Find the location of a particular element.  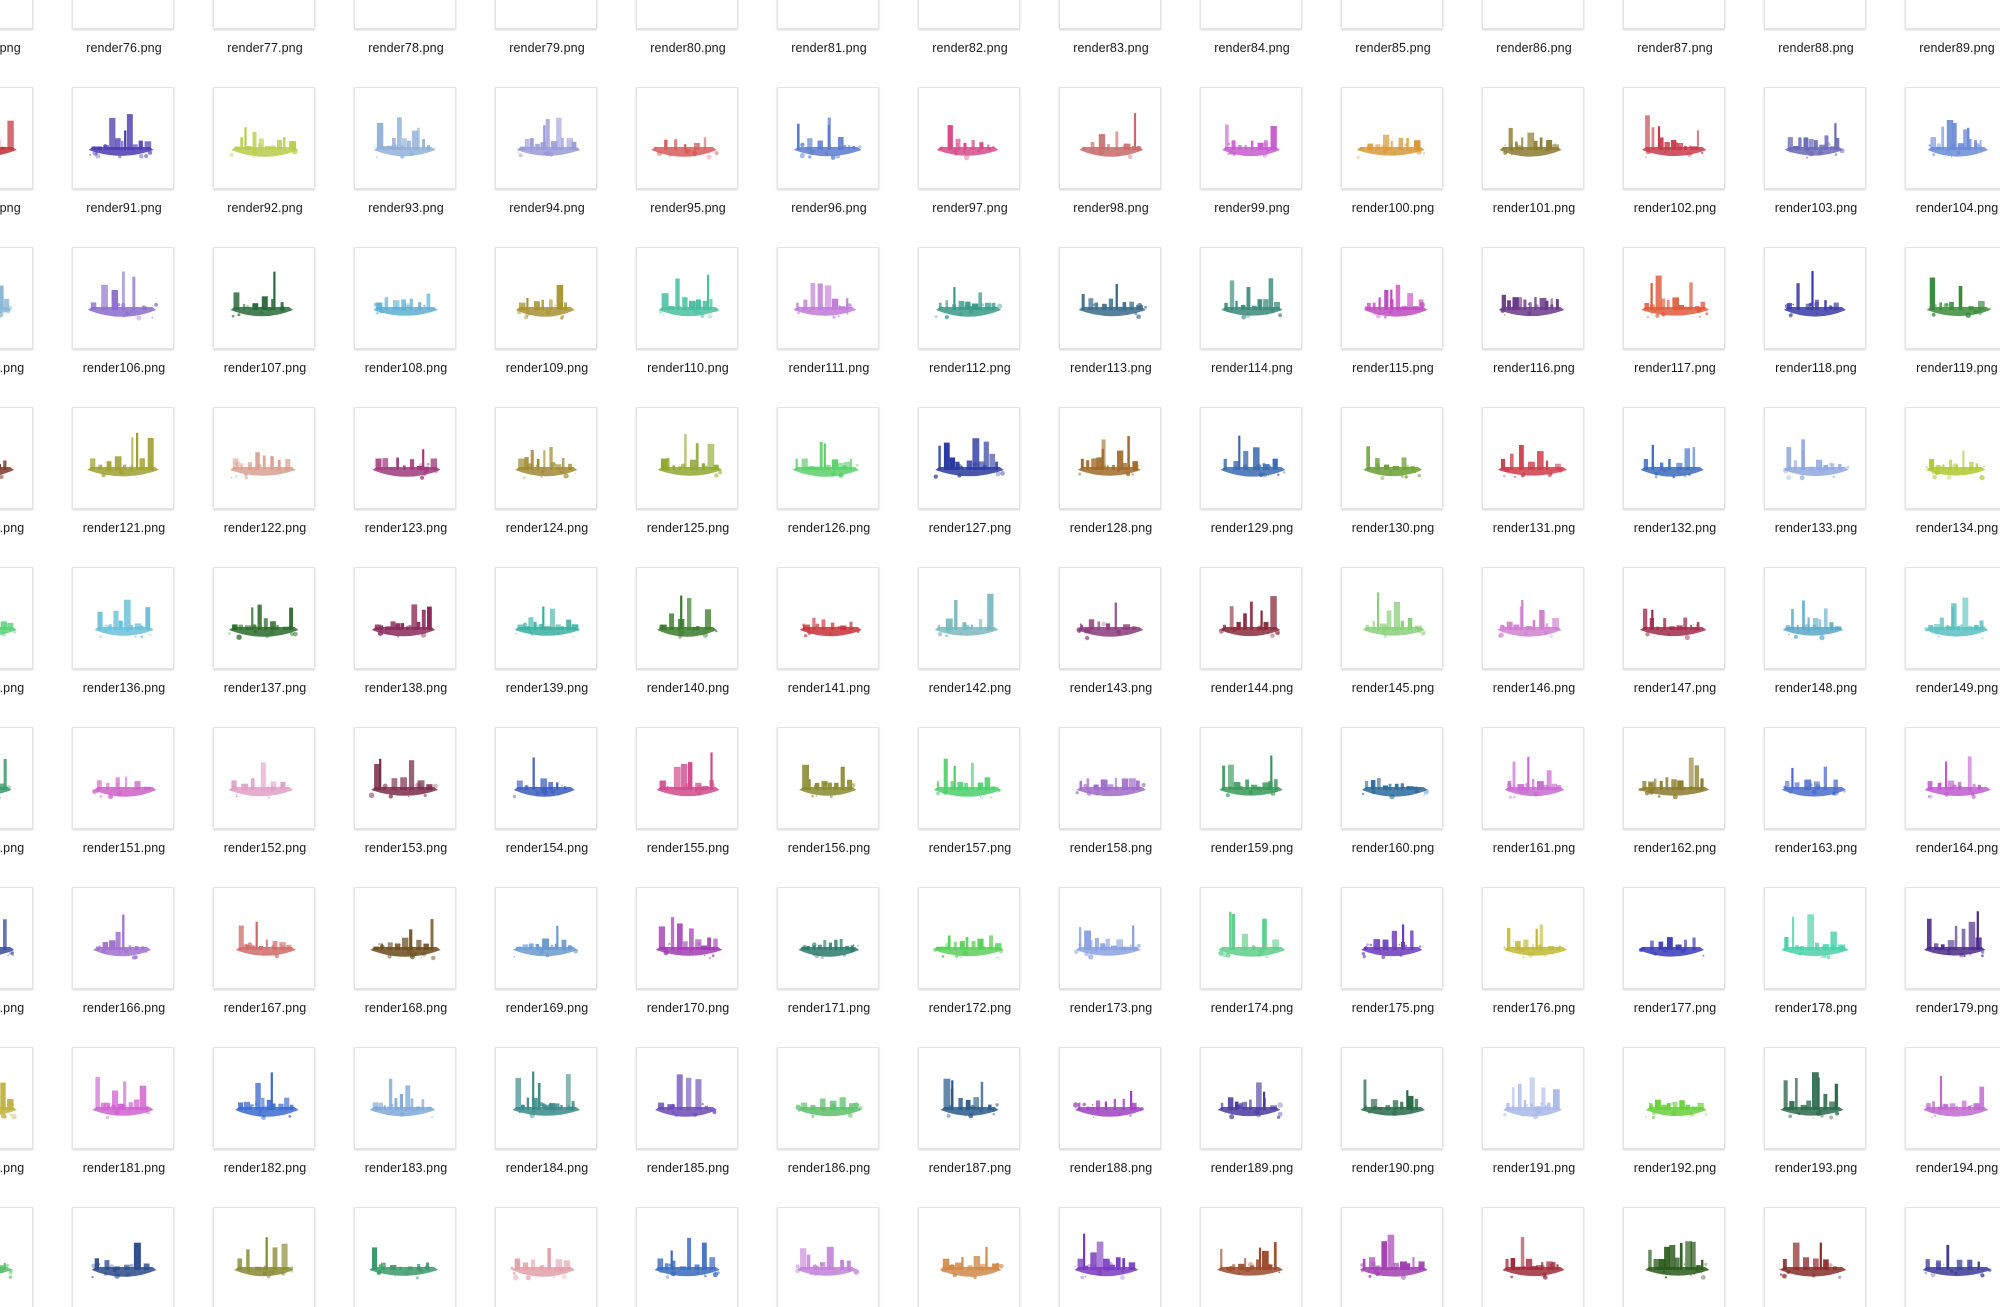

file-item: render91.png is located at coordinates (124, 167).